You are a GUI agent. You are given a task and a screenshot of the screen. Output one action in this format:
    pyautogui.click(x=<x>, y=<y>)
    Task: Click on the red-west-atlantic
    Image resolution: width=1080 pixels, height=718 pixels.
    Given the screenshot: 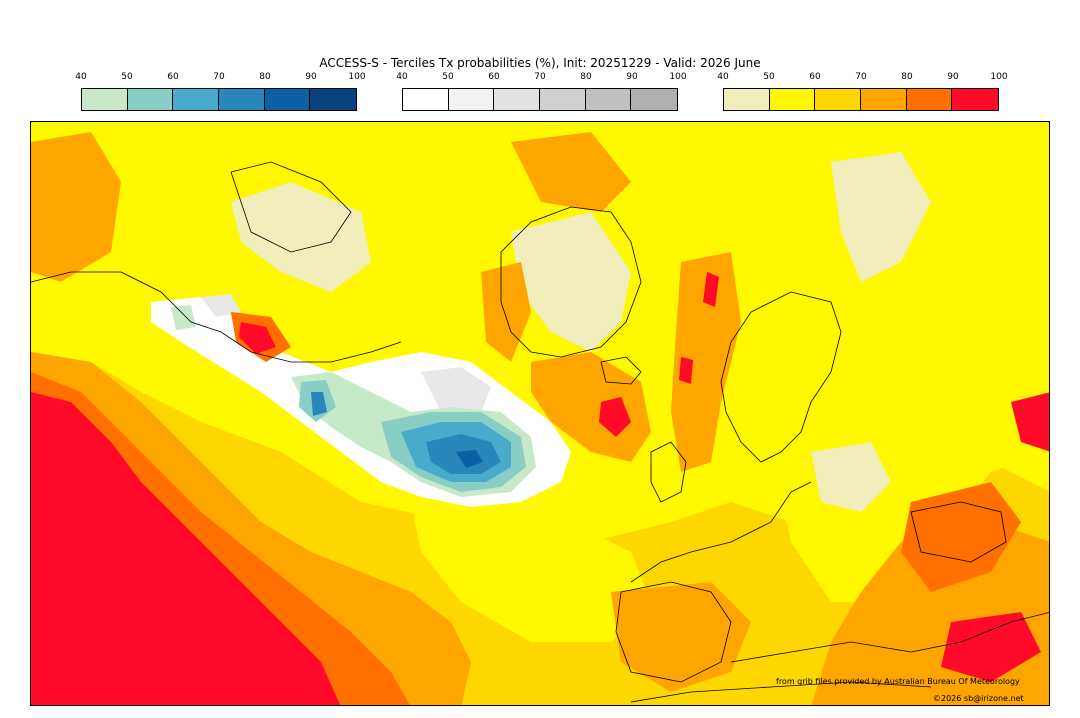 What is the action you would take?
    pyautogui.click(x=186, y=548)
    